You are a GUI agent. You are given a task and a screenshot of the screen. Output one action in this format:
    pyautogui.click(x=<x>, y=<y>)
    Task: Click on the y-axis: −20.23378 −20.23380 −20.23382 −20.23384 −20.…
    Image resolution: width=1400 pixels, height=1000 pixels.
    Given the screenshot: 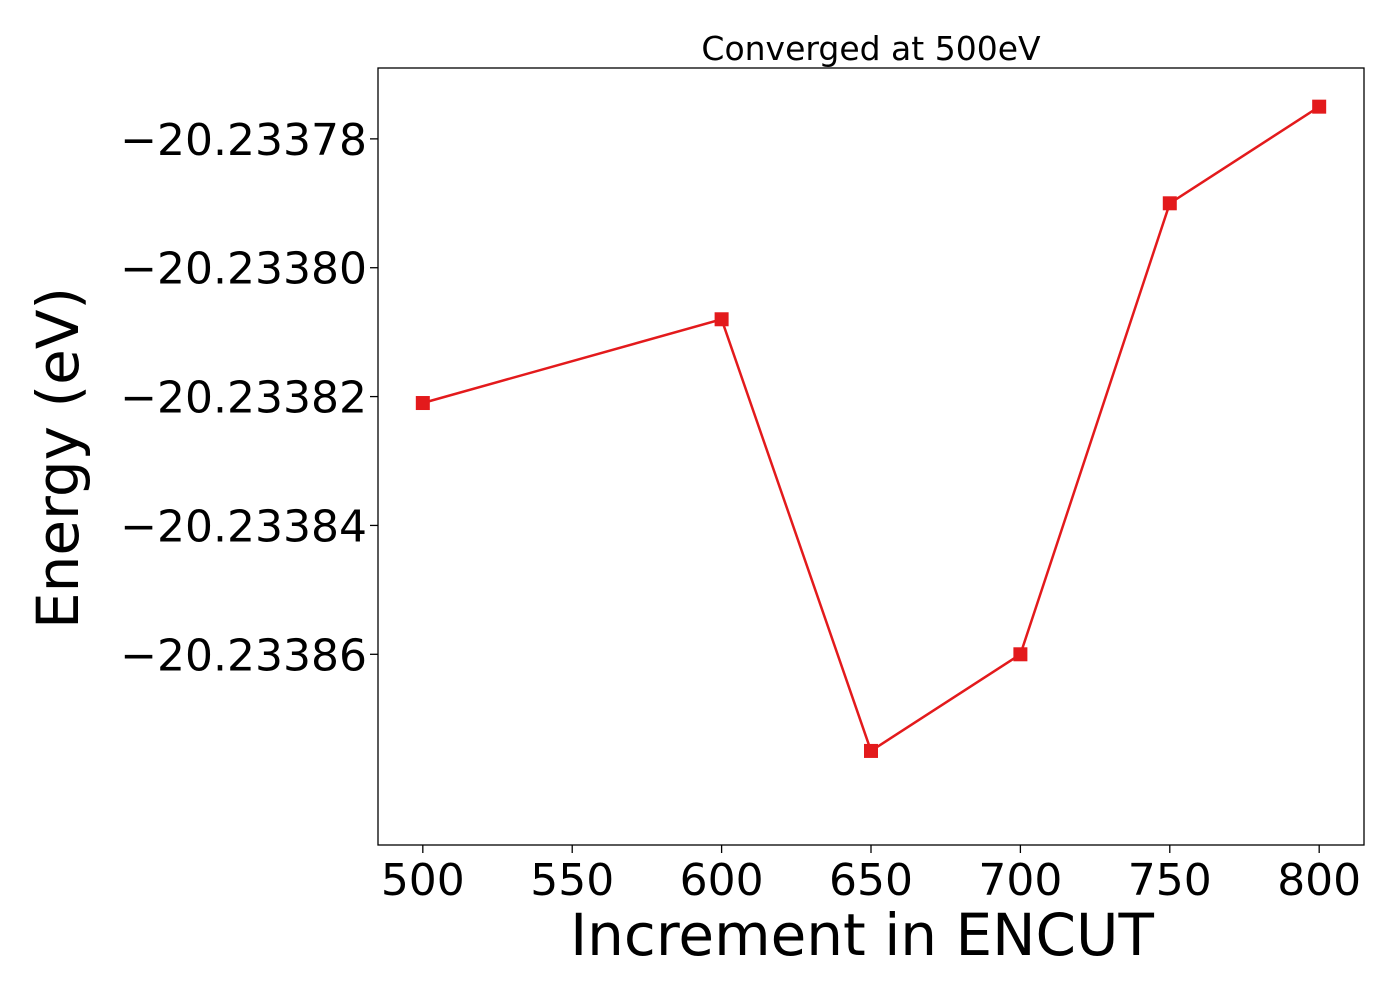 What is the action you would take?
    pyautogui.click(x=249, y=398)
    